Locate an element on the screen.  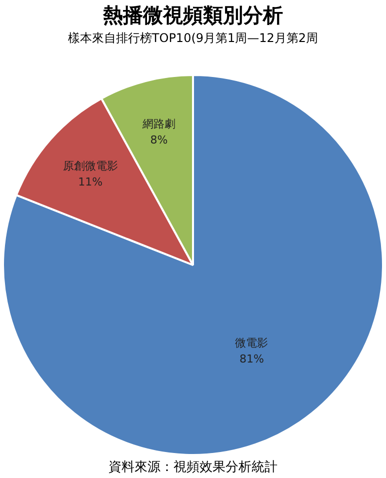
slice-label: 原創微電影 is located at coordinates (90, 165).